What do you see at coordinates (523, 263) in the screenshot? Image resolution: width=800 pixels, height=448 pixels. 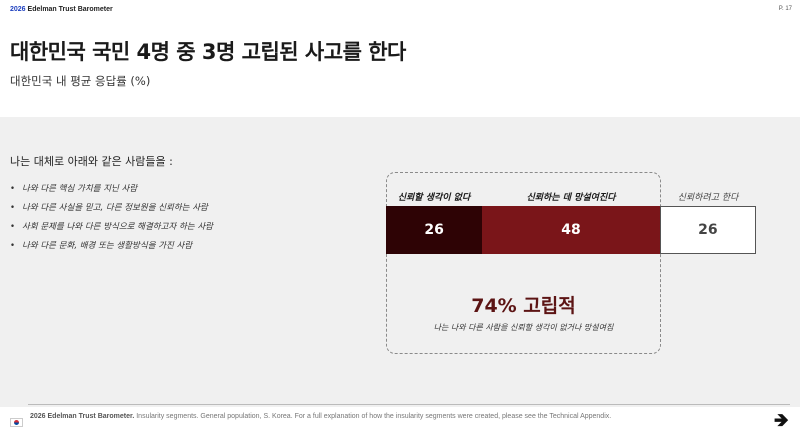 I see `insular-highlight-box` at bounding box center [523, 263].